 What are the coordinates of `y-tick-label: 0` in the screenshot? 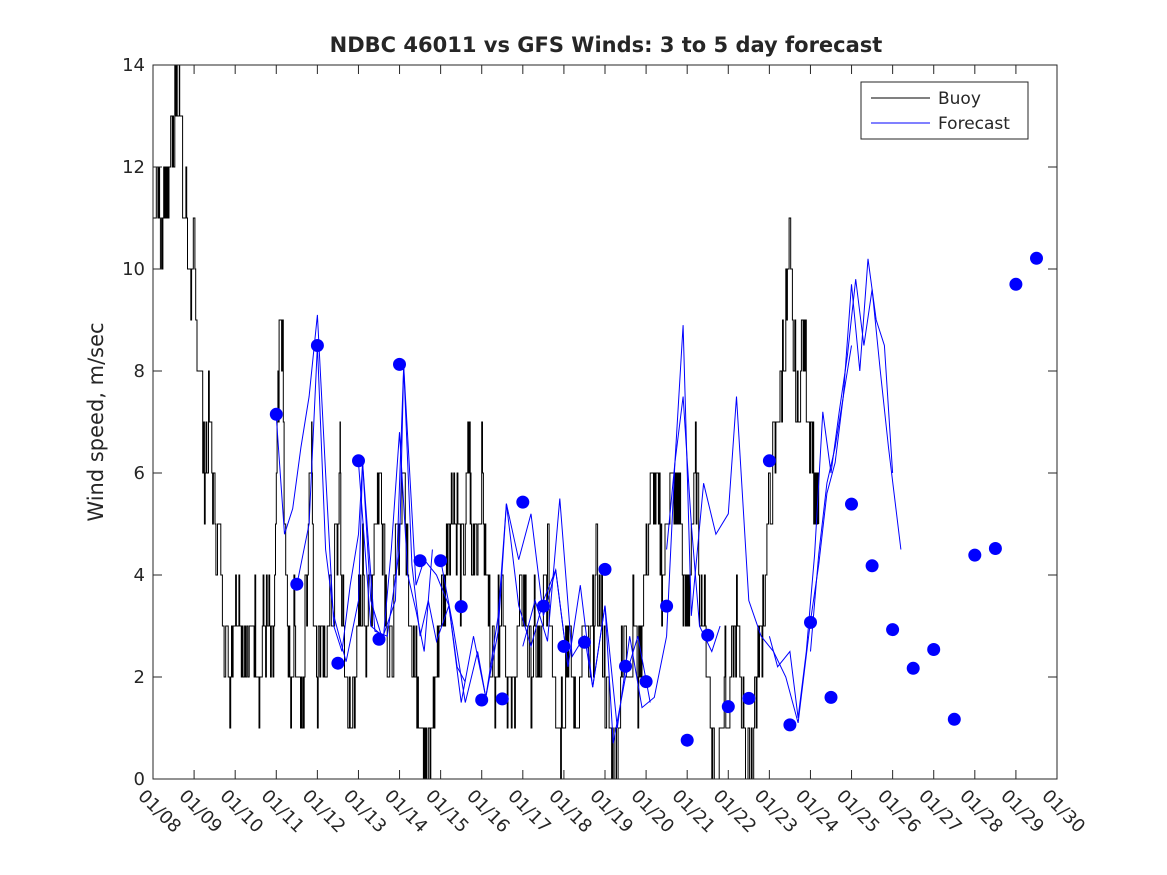 It's located at (139, 779).